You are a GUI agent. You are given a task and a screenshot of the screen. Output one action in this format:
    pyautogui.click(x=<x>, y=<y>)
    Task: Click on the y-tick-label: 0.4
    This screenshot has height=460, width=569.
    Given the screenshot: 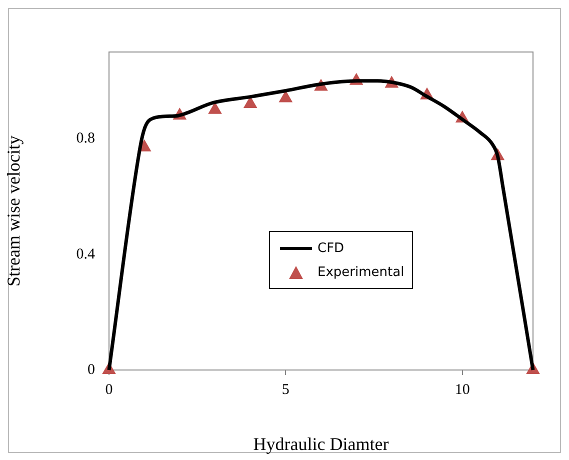 What is the action you would take?
    pyautogui.click(x=86, y=254)
    